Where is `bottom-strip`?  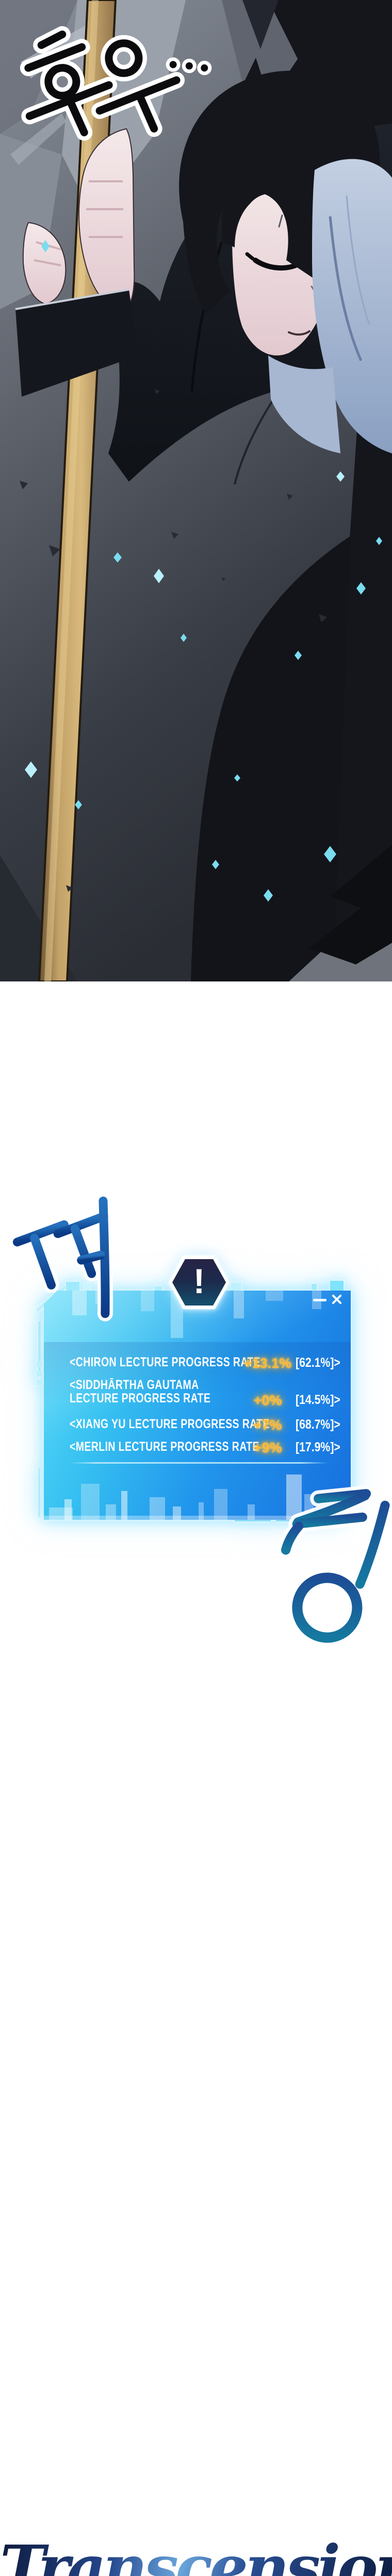
bottom-strip is located at coordinates (197, 1518).